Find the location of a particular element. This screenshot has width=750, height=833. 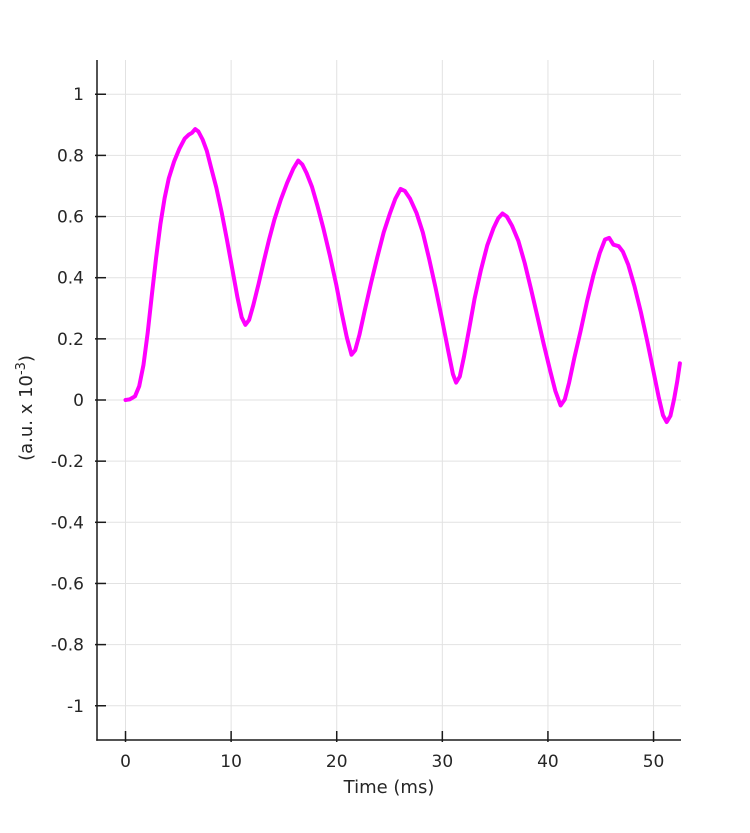

y-tick-label: -0.6 is located at coordinates (67, 584).